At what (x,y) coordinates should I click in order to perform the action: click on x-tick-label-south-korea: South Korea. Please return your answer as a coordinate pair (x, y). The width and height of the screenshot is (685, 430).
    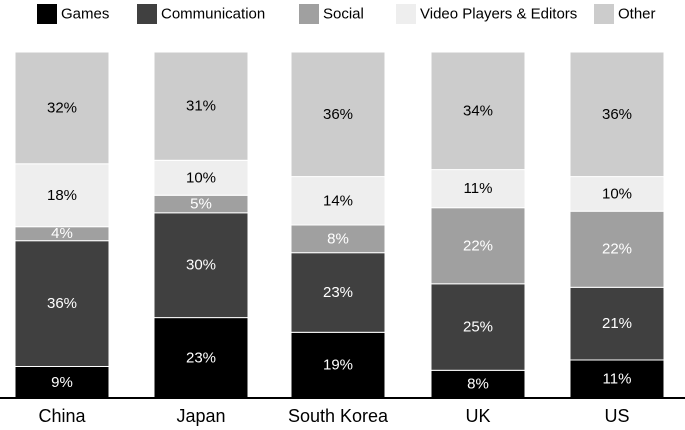
    Looking at the image, I should click on (338, 416).